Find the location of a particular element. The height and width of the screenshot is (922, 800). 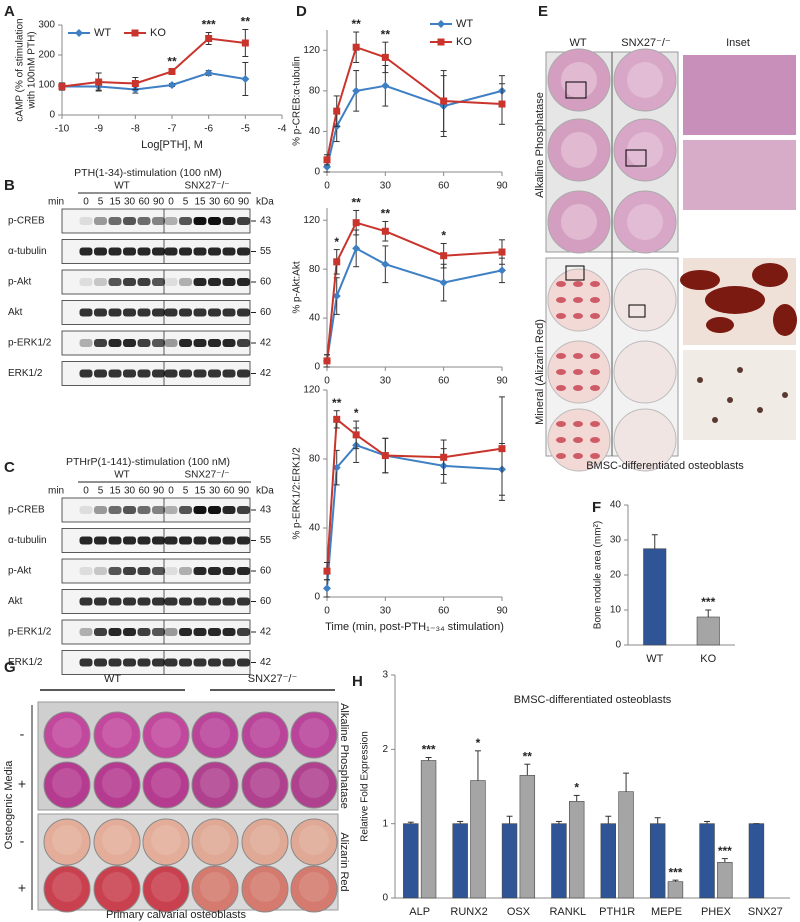

x-tick-label: ALP is located at coordinates (419, 912).